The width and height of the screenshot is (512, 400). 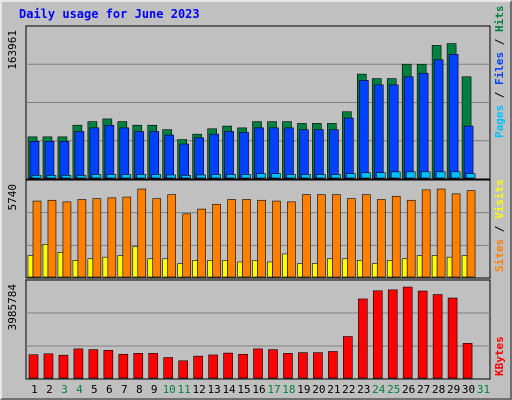 I want to click on x-tick-label: 29, so click(x=453, y=389).